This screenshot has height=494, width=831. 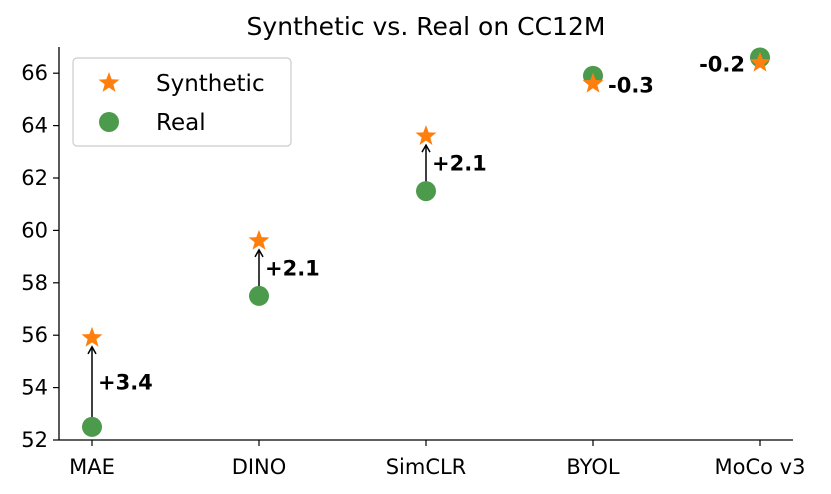 What do you see at coordinates (631, 86) in the screenshot?
I see `delta-label: -0.3` at bounding box center [631, 86].